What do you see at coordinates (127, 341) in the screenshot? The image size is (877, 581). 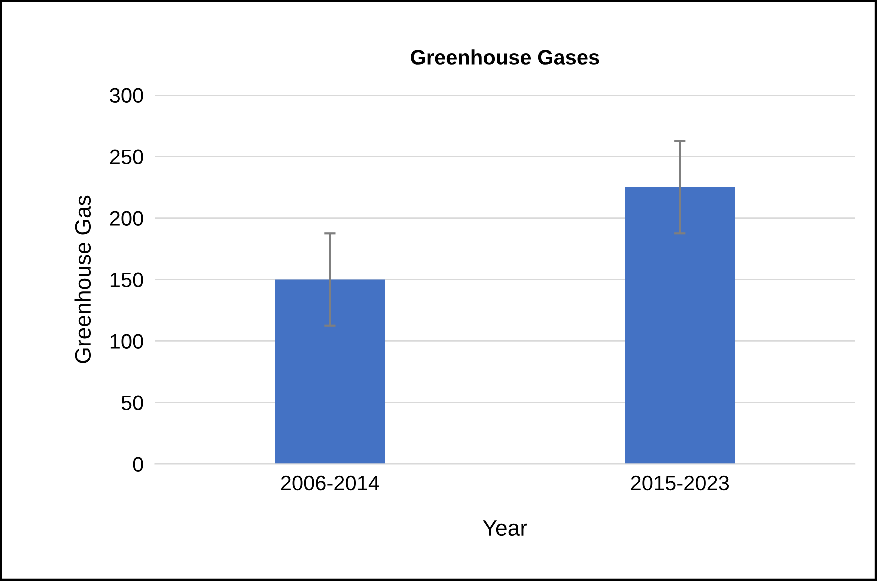 I see `y-tick-label: 100` at bounding box center [127, 341].